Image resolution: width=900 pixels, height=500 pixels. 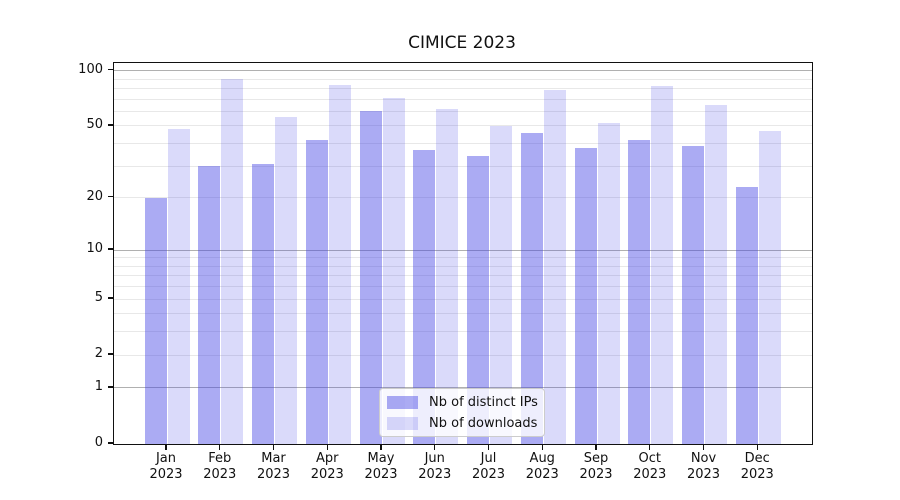 I want to click on x-tick-label-feb-2023: Feb 2023, so click(x=220, y=466).